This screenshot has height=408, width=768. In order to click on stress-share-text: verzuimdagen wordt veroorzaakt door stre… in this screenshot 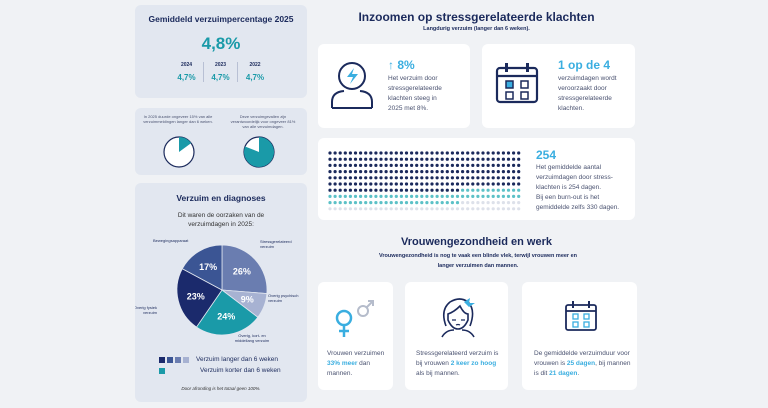, I will do `click(587, 93)`.